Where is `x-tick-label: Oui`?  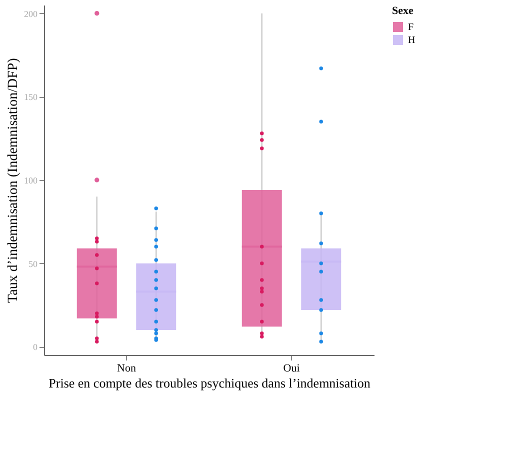
x-tick-label: Oui is located at coordinates (291, 368).